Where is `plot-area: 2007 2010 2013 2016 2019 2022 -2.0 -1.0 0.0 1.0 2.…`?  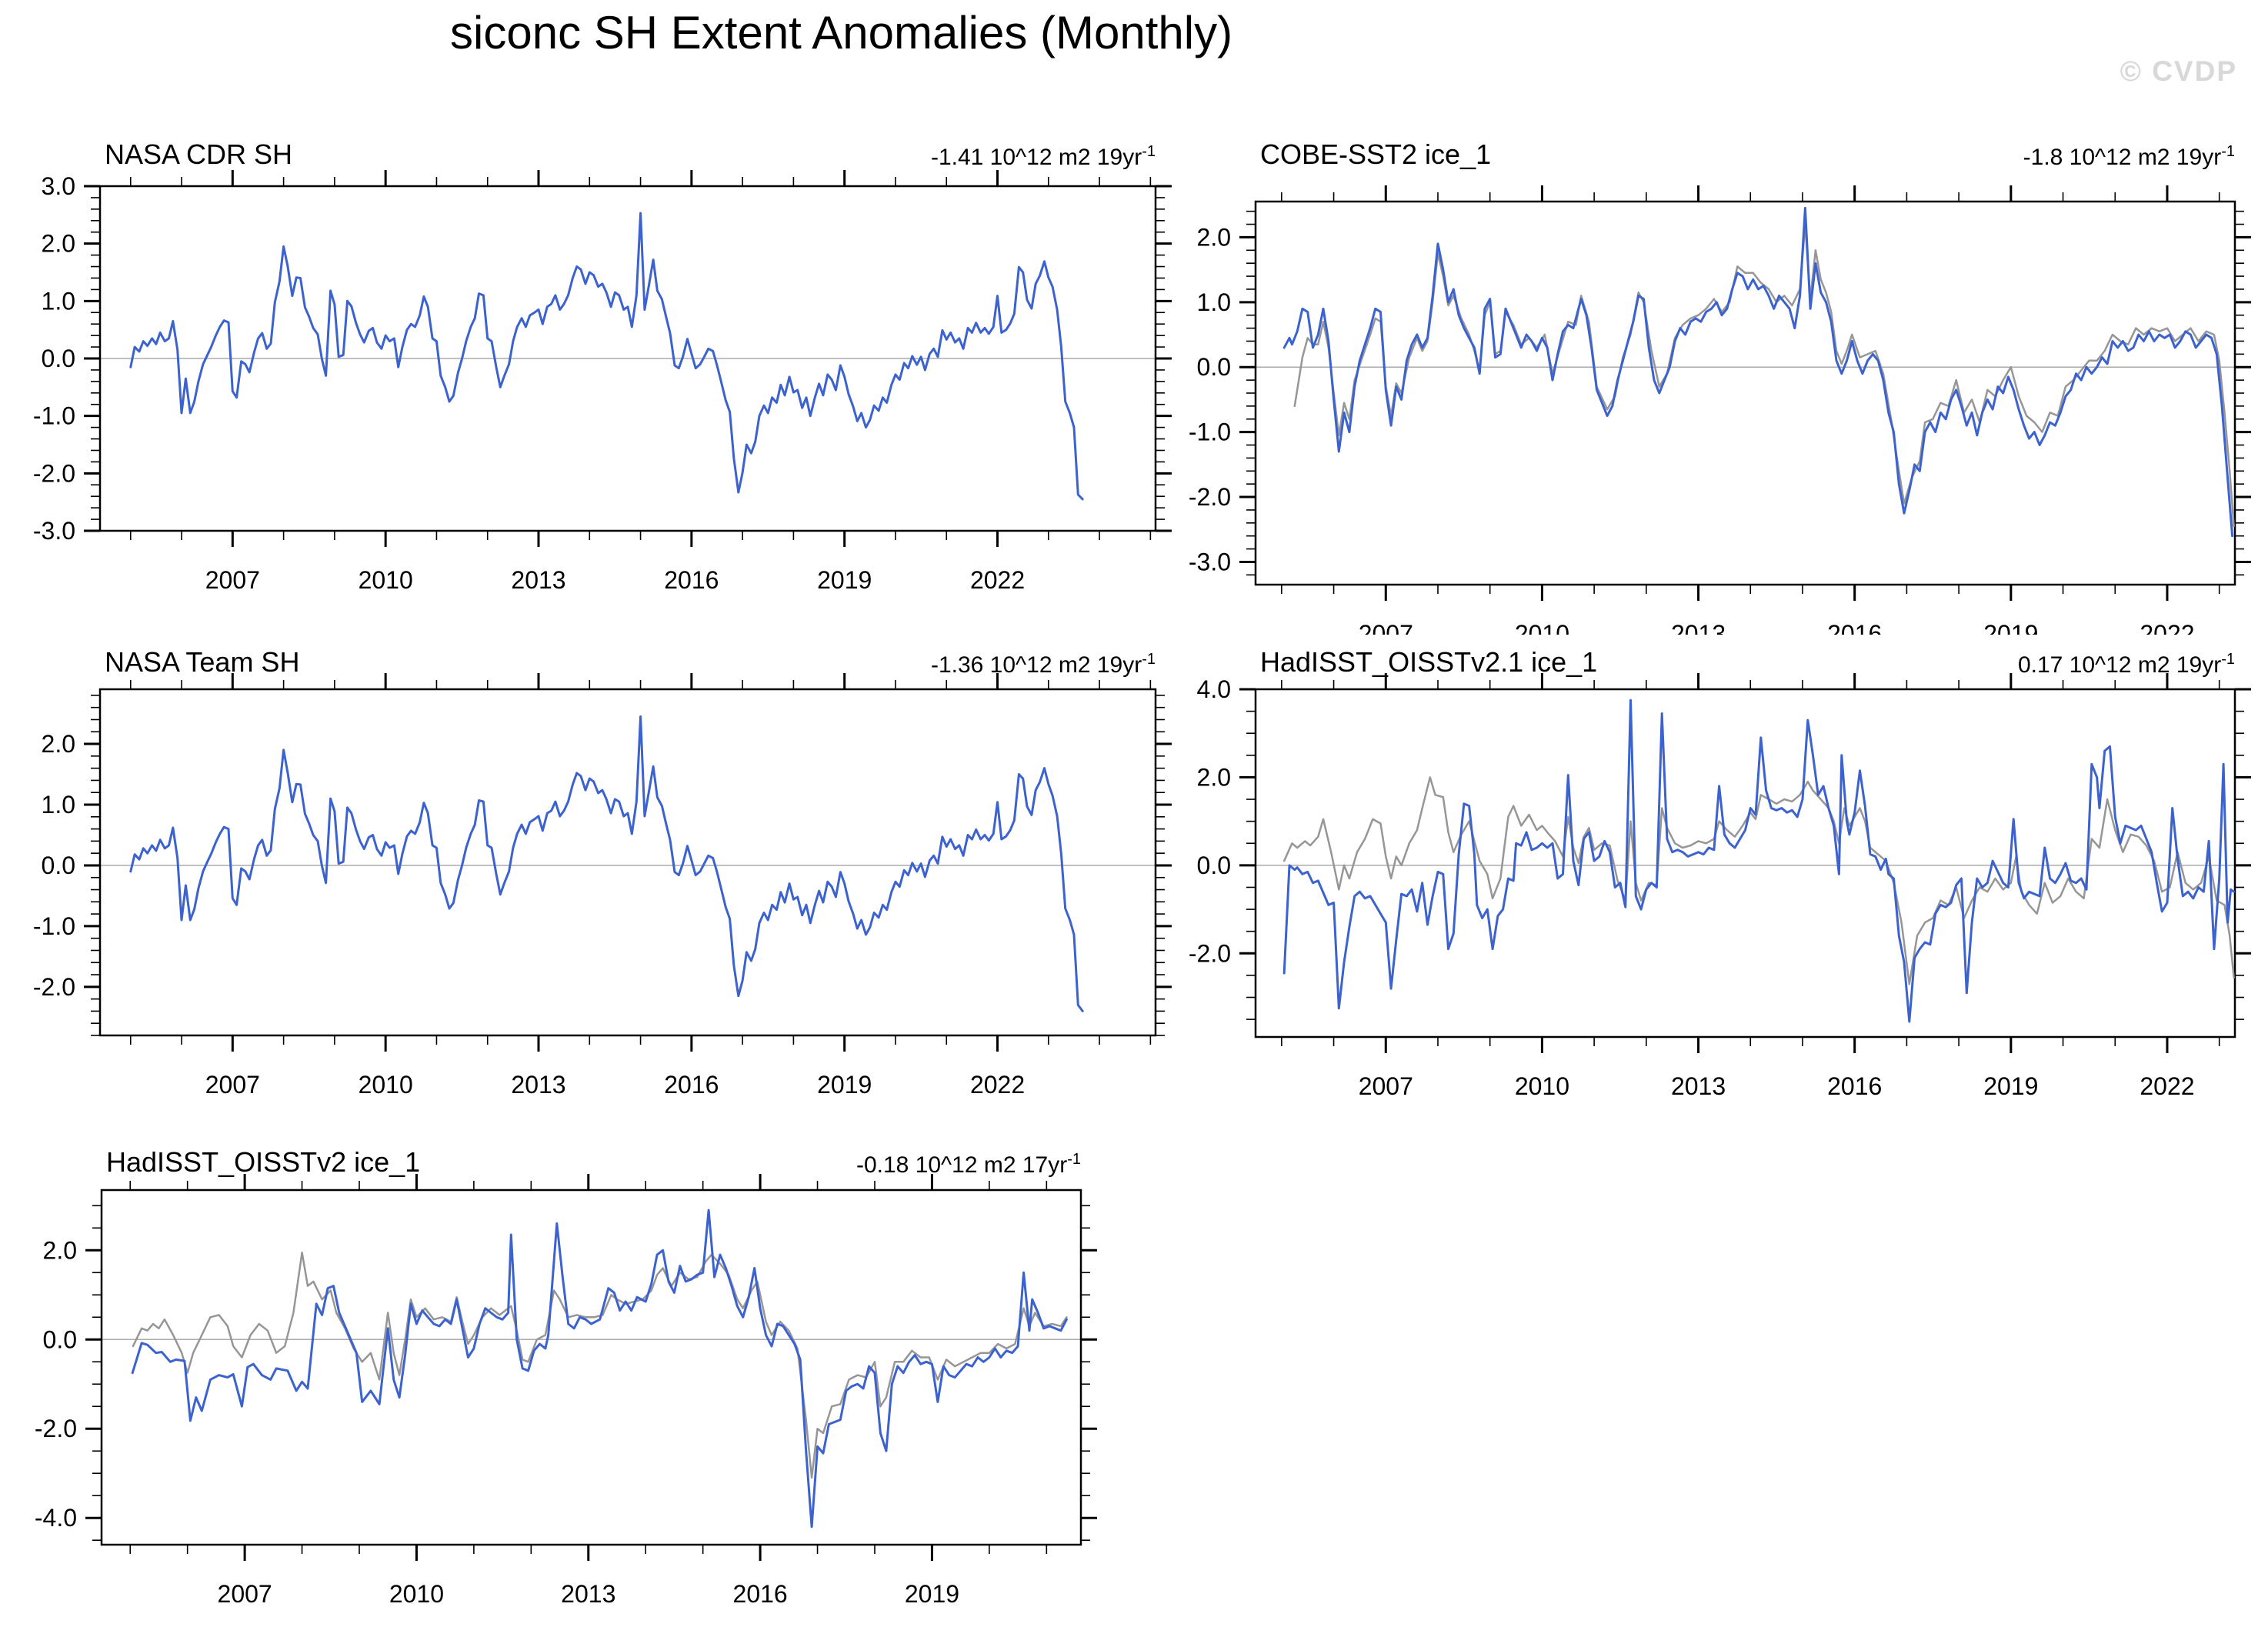
plot-area: 2007 2010 2013 2016 2019 2022 -2.0 -1.0 0.0 1.0 2.… is located at coordinates (603, 886).